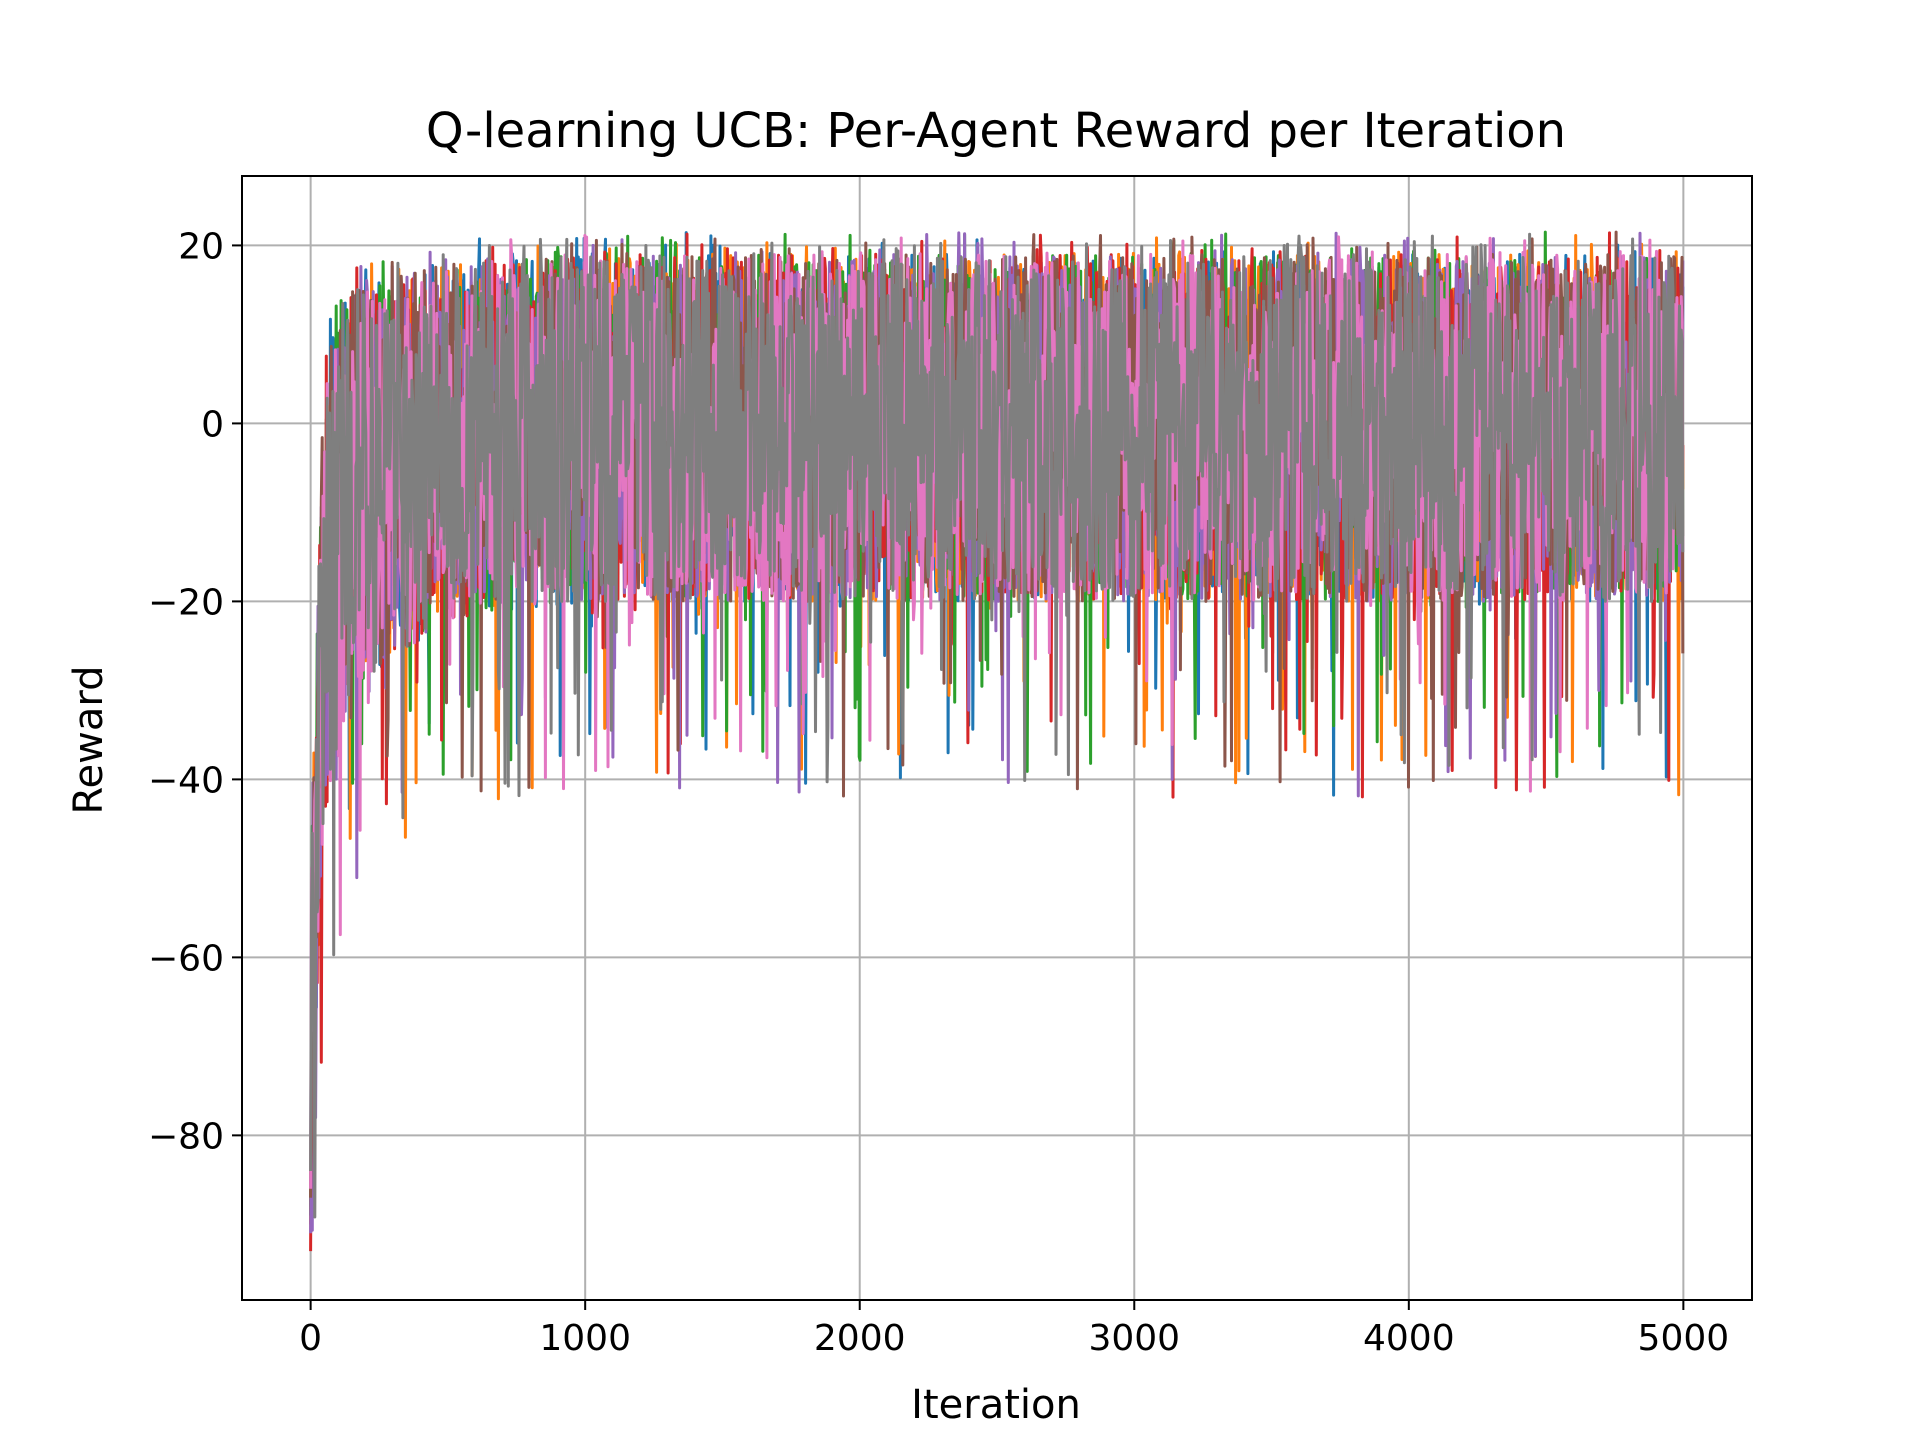  What do you see at coordinates (1014, 1329) in the screenshot?
I see `x-axis: 0 1000 2000 3000 4000 5000` at bounding box center [1014, 1329].